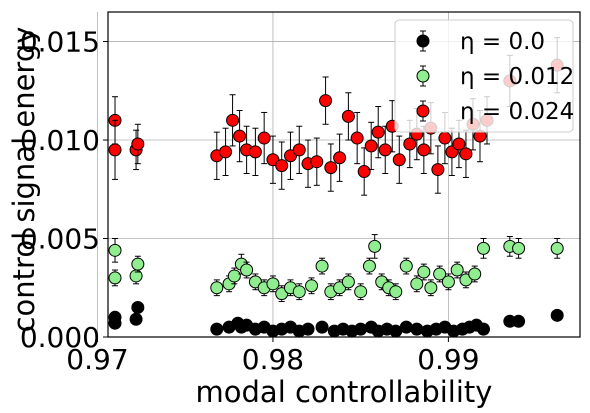 This screenshot has width=590, height=413. What do you see at coordinates (517, 77) in the screenshot?
I see `legend-label: η = 0.012` at bounding box center [517, 77].